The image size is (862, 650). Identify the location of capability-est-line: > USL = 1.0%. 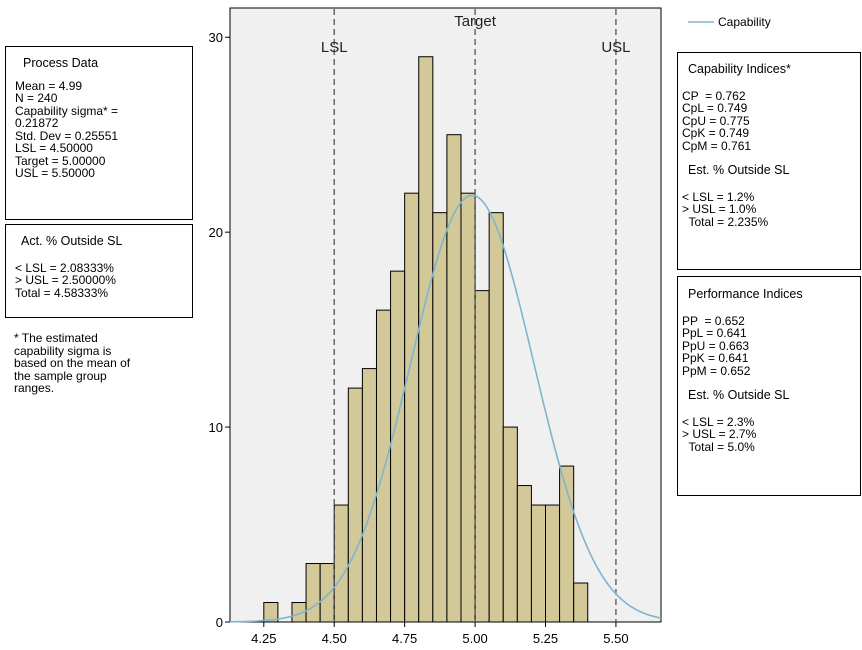
(719, 209).